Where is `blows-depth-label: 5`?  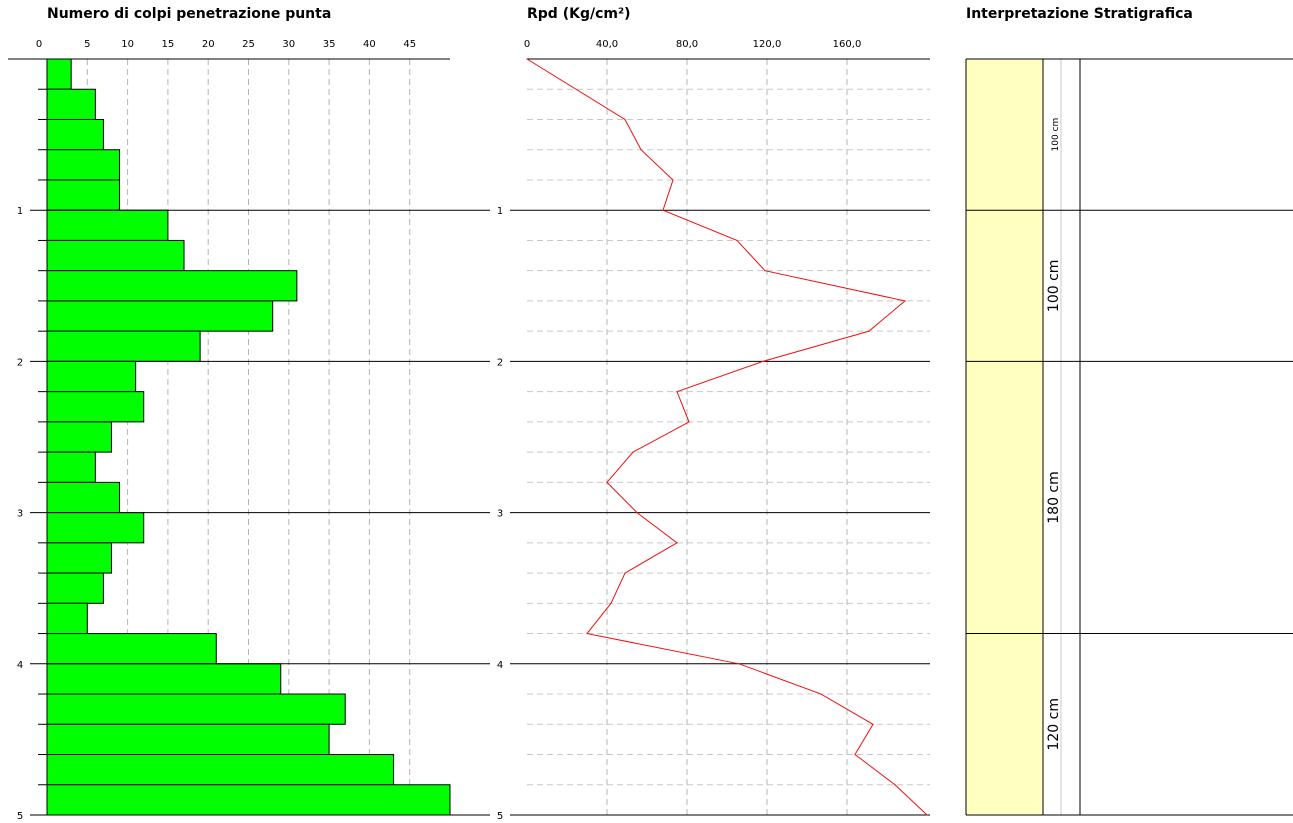
blows-depth-label: 5 is located at coordinates (20, 816).